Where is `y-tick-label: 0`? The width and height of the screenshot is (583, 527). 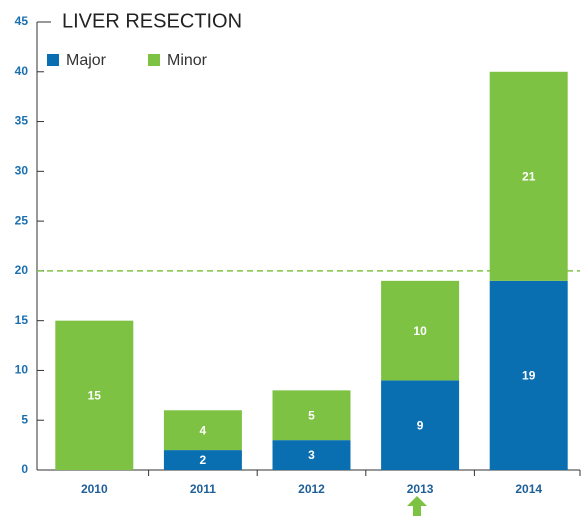
y-tick-label: 0 is located at coordinates (24, 469).